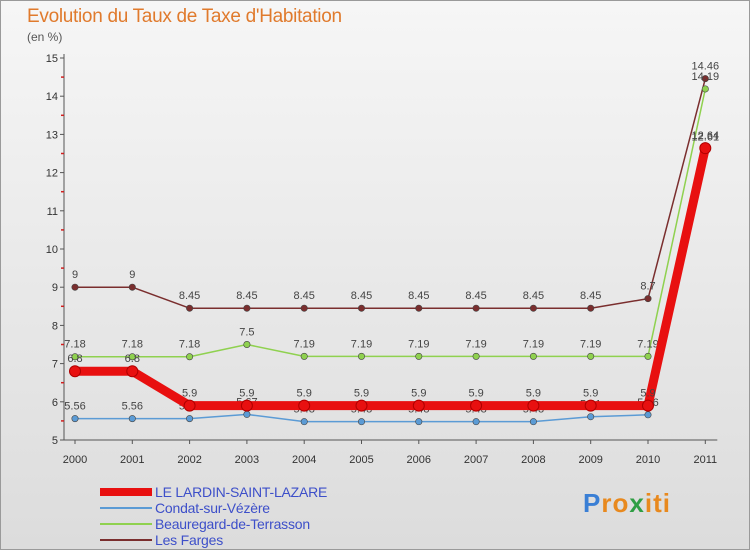  I want to click on legend-item-condat: Condat-sur-Vézère, so click(250, 508).